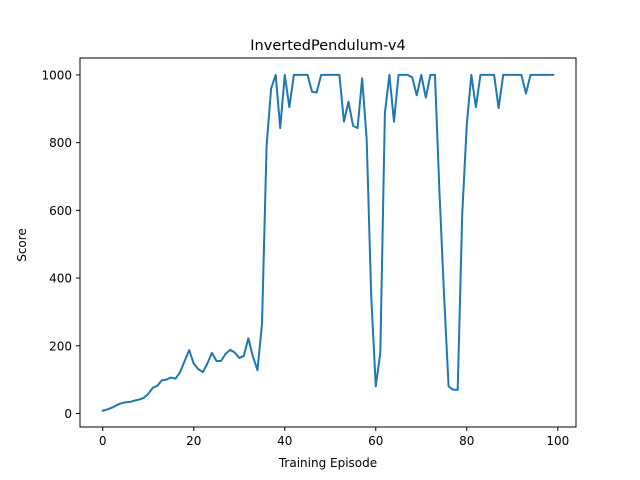 This screenshot has width=640, height=480. I want to click on y-axis-label: Score, so click(22, 245).